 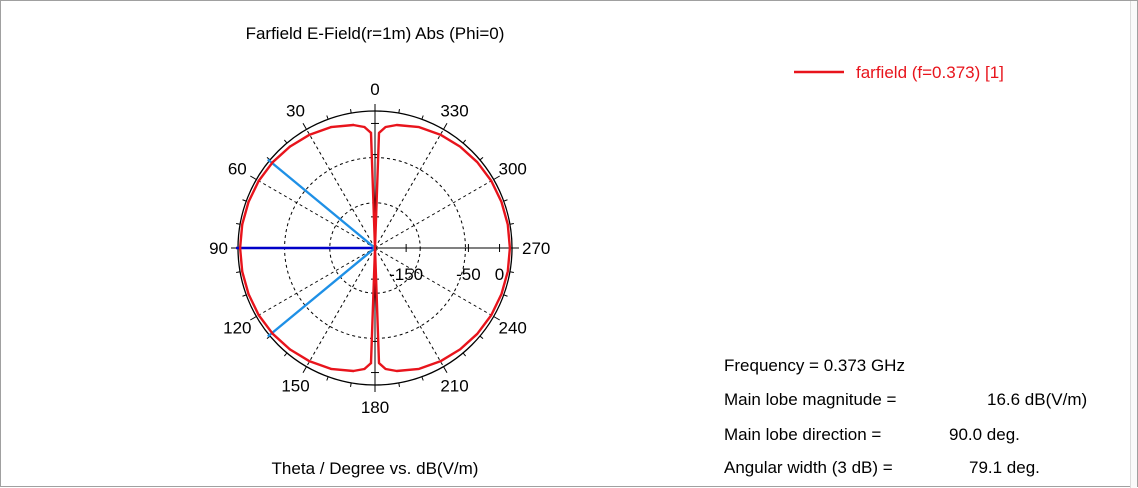 I want to click on radial-label--50: -50, so click(x=468, y=274).